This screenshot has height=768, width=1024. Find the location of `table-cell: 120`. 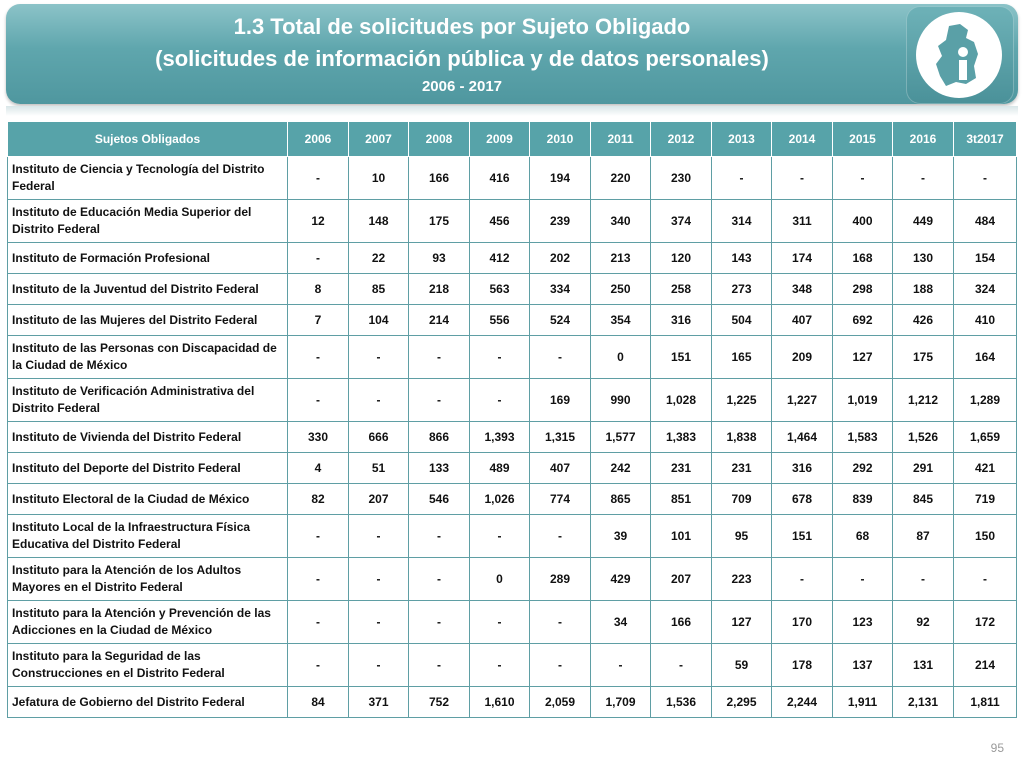

table-cell: 120 is located at coordinates (681, 258).